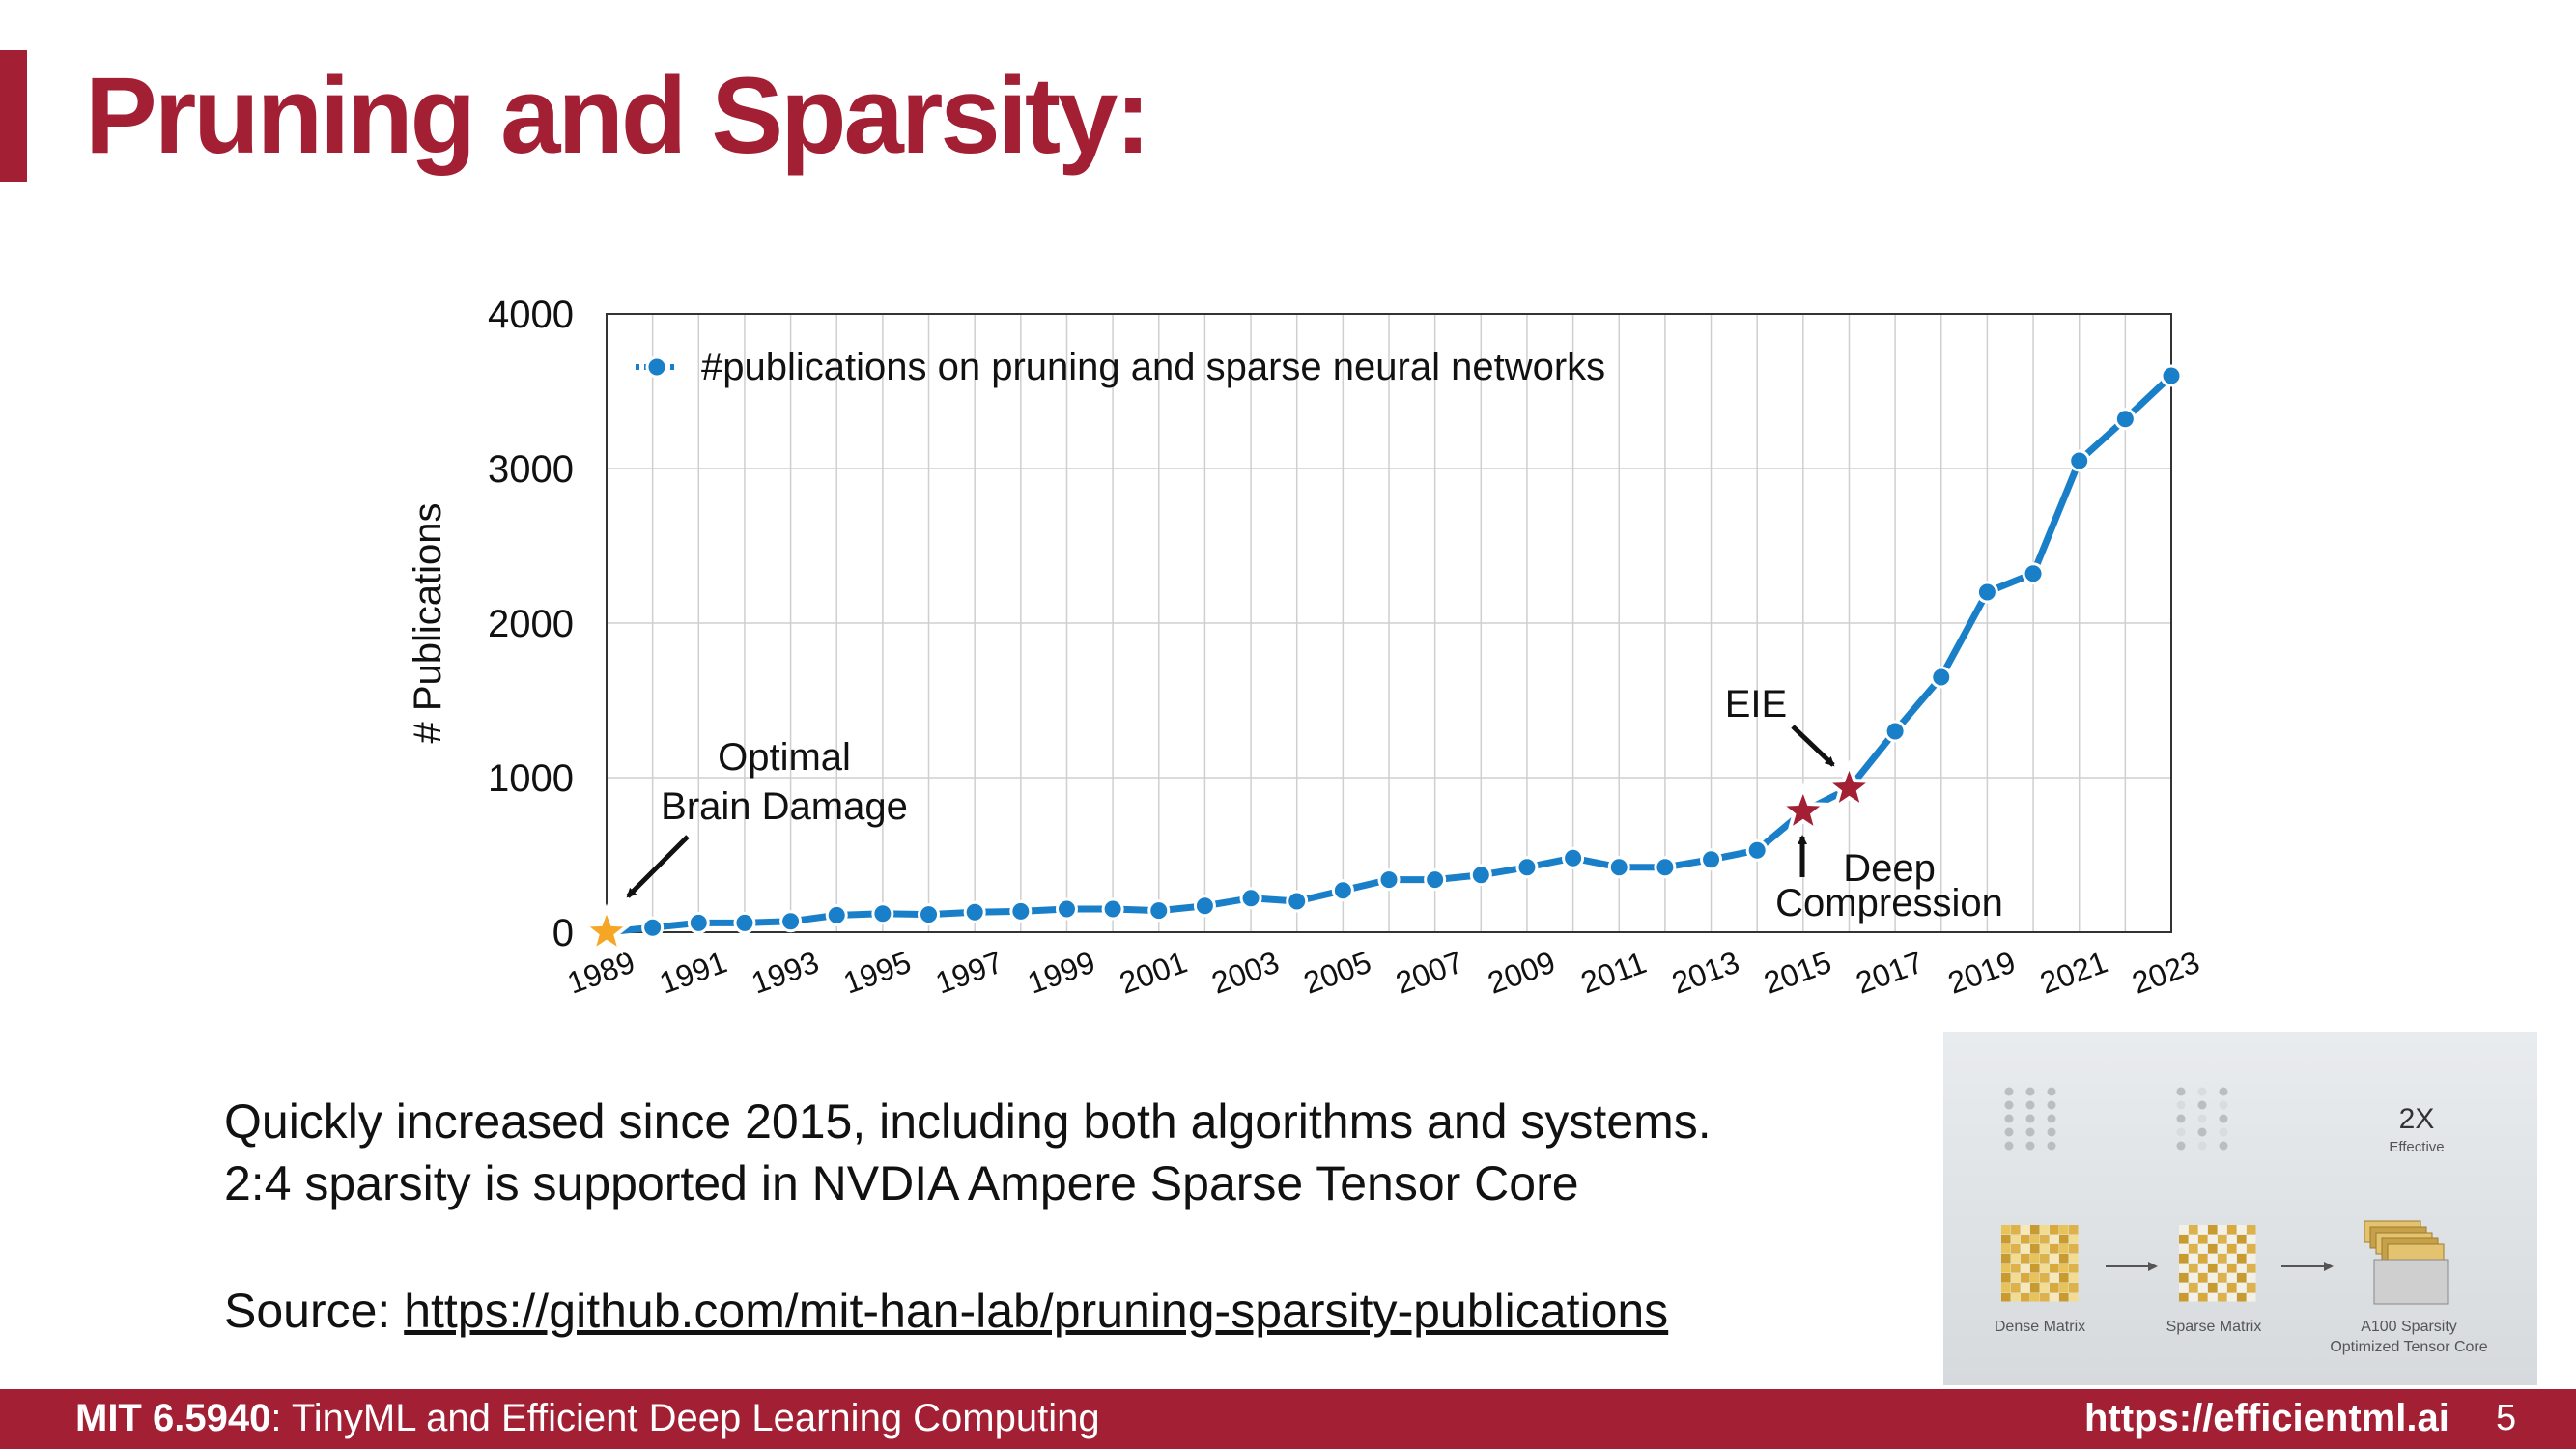 This screenshot has height=1449, width=2576. I want to click on x-tick-label: 2013, so click(1705, 973).